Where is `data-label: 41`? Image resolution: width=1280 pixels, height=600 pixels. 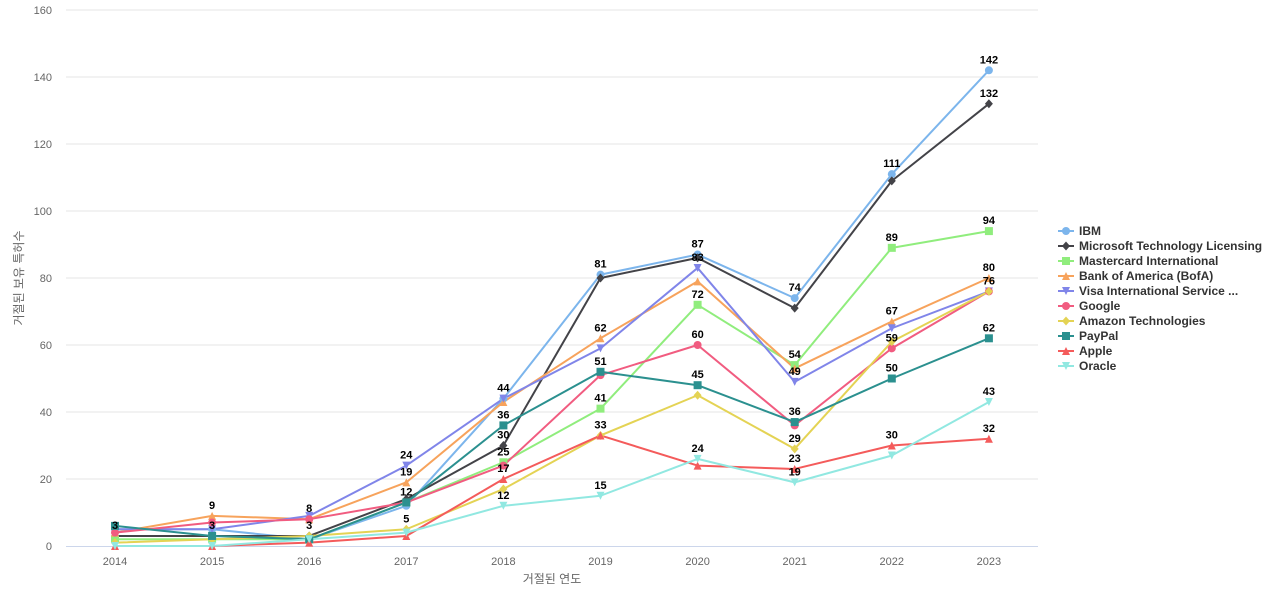 data-label: 41 is located at coordinates (600, 399).